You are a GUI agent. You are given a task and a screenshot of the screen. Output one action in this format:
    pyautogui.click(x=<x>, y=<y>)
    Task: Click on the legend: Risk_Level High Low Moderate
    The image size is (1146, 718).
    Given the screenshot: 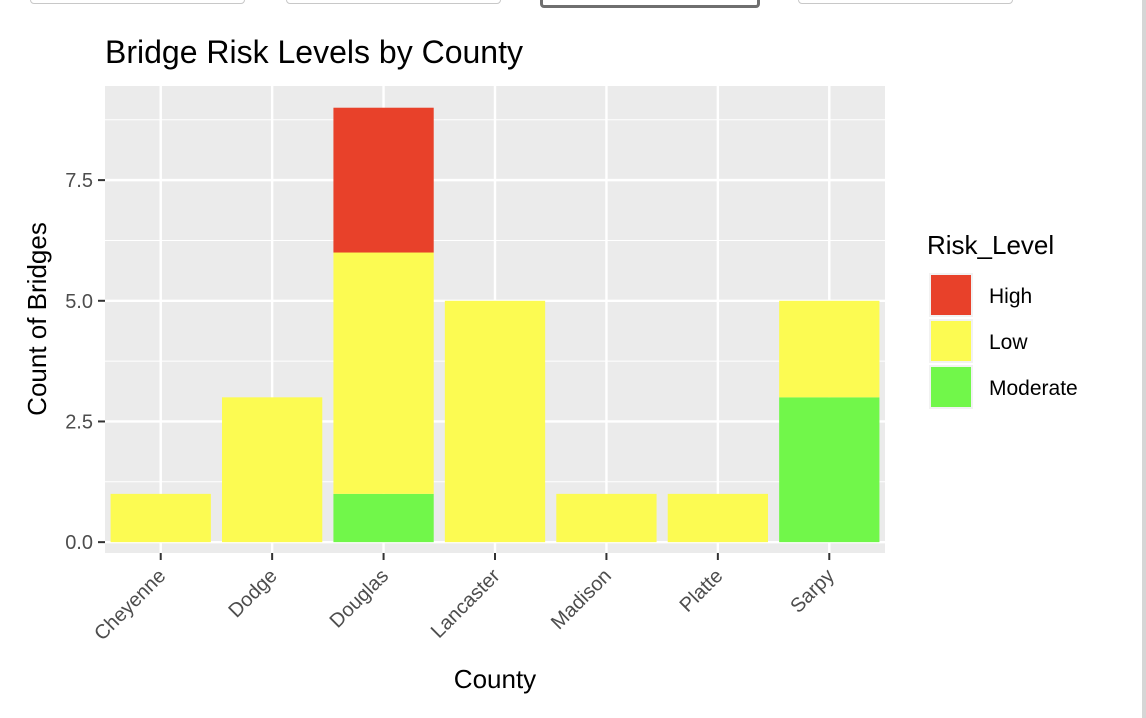 What is the action you would take?
    pyautogui.click(x=1002, y=319)
    